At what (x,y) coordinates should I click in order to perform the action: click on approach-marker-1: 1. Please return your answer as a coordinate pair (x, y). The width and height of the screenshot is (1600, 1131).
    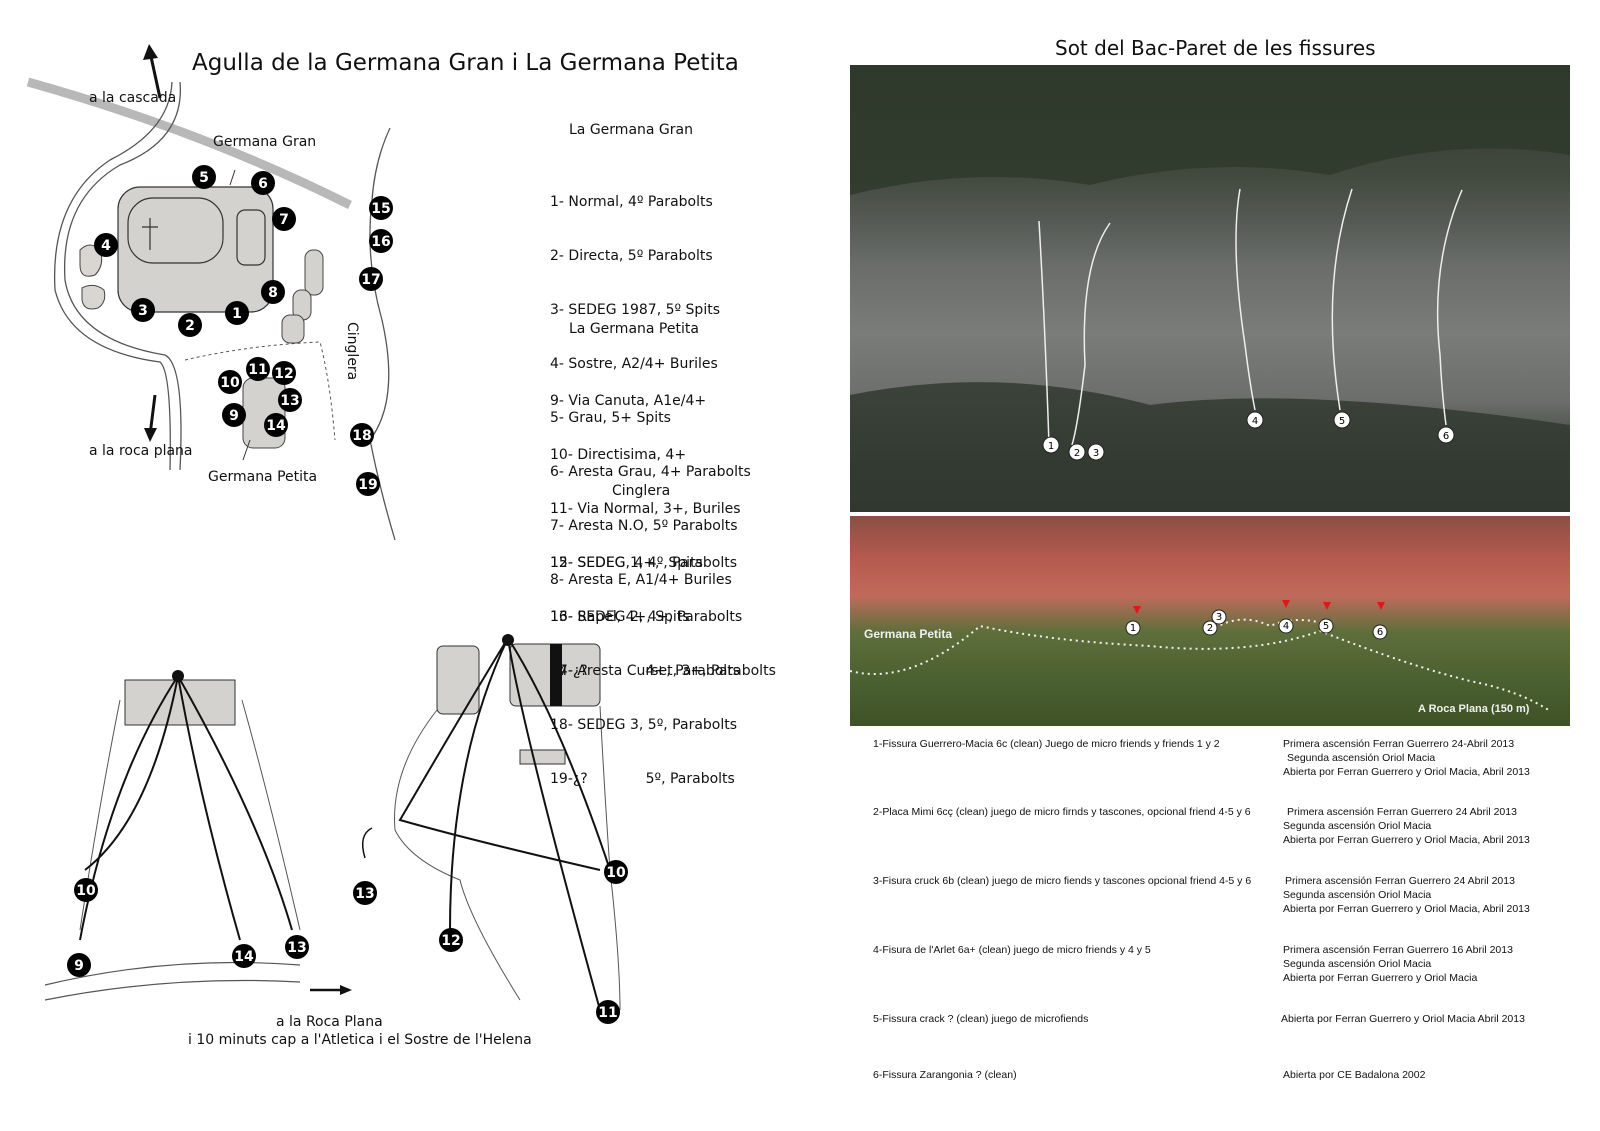
    Looking at the image, I should click on (1133, 628).